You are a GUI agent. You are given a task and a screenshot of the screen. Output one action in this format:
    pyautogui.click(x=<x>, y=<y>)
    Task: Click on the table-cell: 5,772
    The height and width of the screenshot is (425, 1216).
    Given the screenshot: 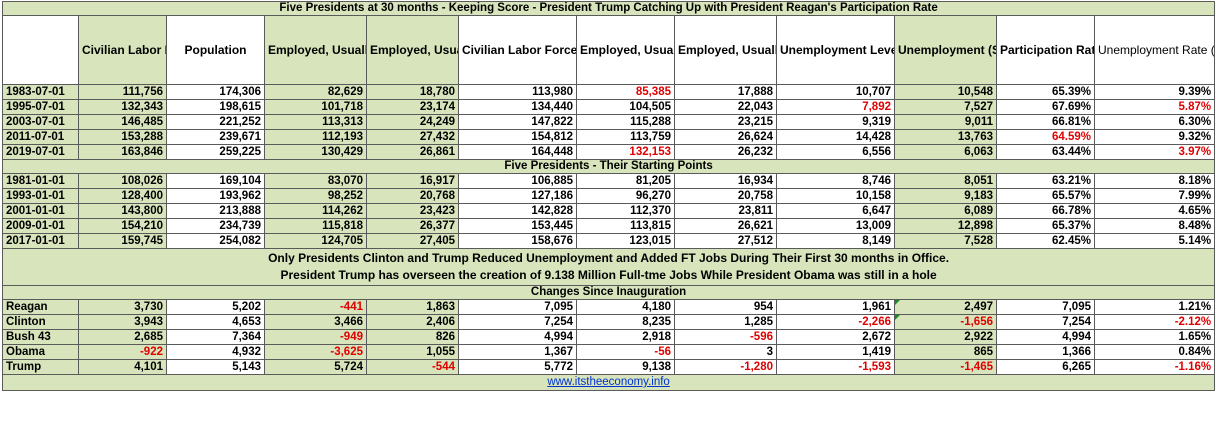 What is the action you would take?
    pyautogui.click(x=517, y=367)
    